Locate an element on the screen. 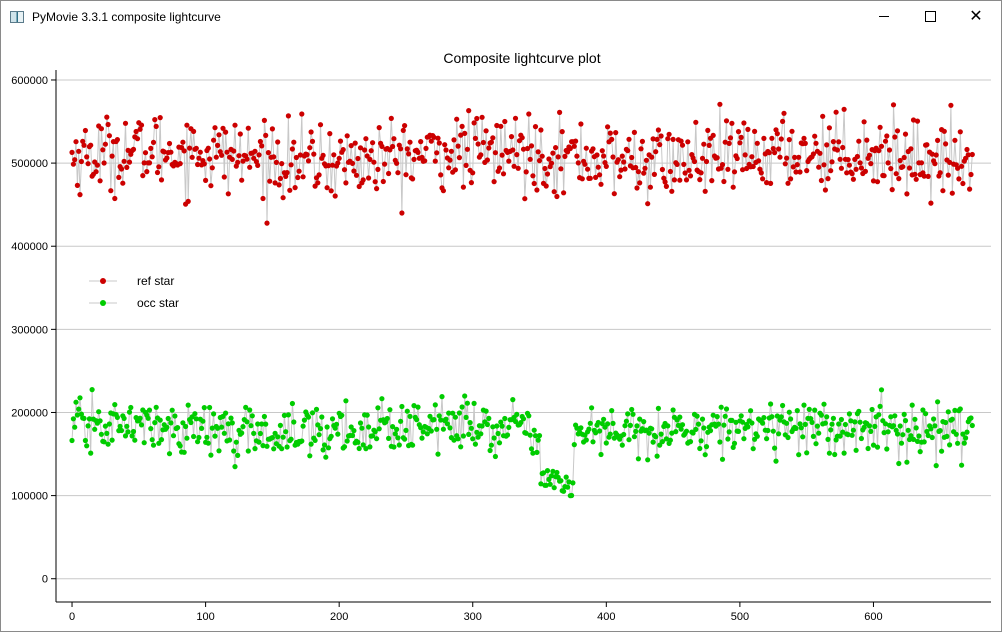  x-tick-label: 500 is located at coordinates (740, 617).